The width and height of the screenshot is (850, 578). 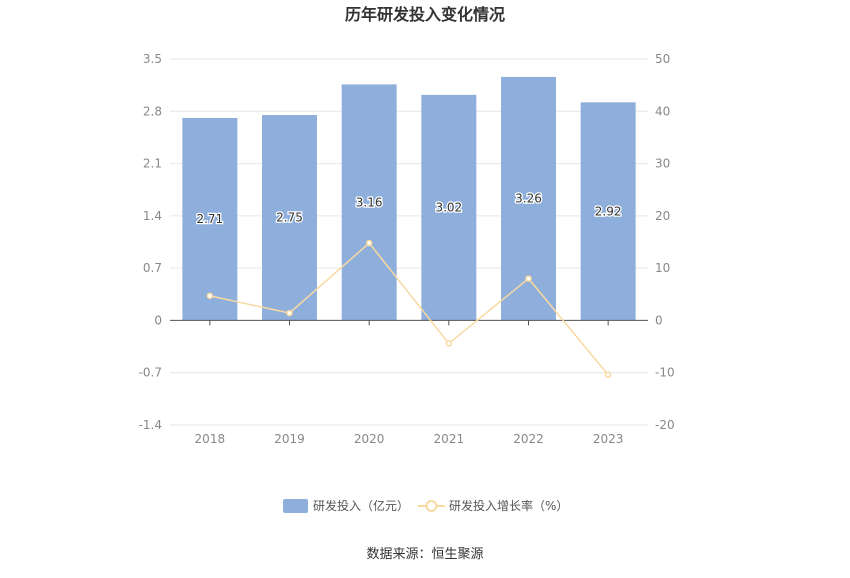 What do you see at coordinates (369, 439) in the screenshot?
I see `x-tick-label: 2020` at bounding box center [369, 439].